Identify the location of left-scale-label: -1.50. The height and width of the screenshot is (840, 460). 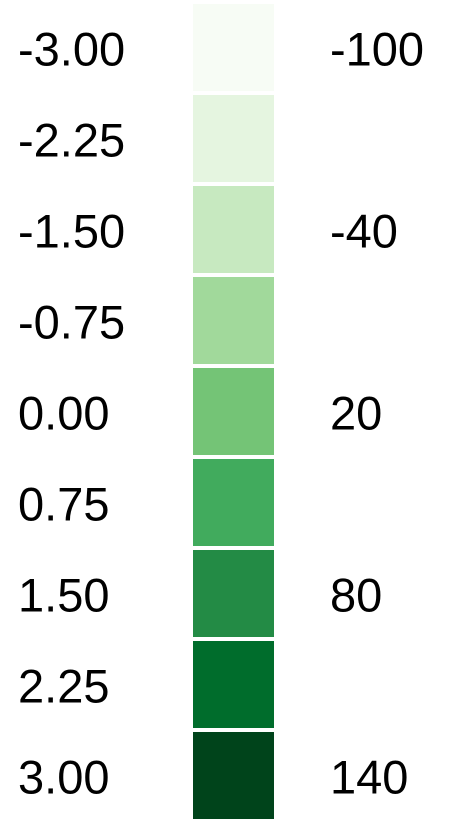
(71, 231).